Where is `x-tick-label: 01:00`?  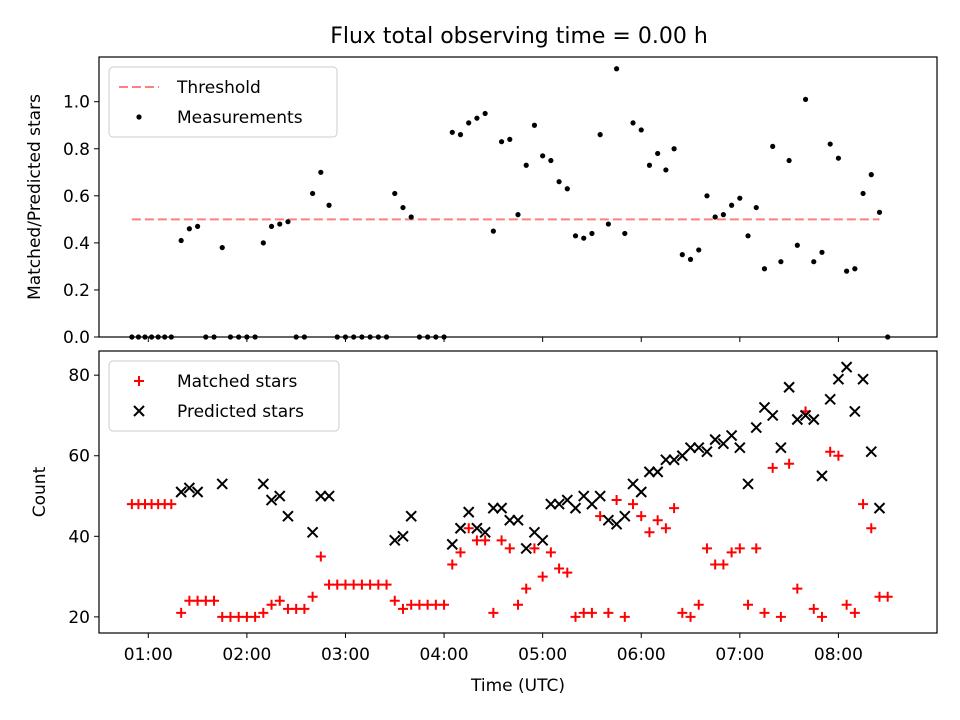
x-tick-label: 01:00 is located at coordinates (148, 655).